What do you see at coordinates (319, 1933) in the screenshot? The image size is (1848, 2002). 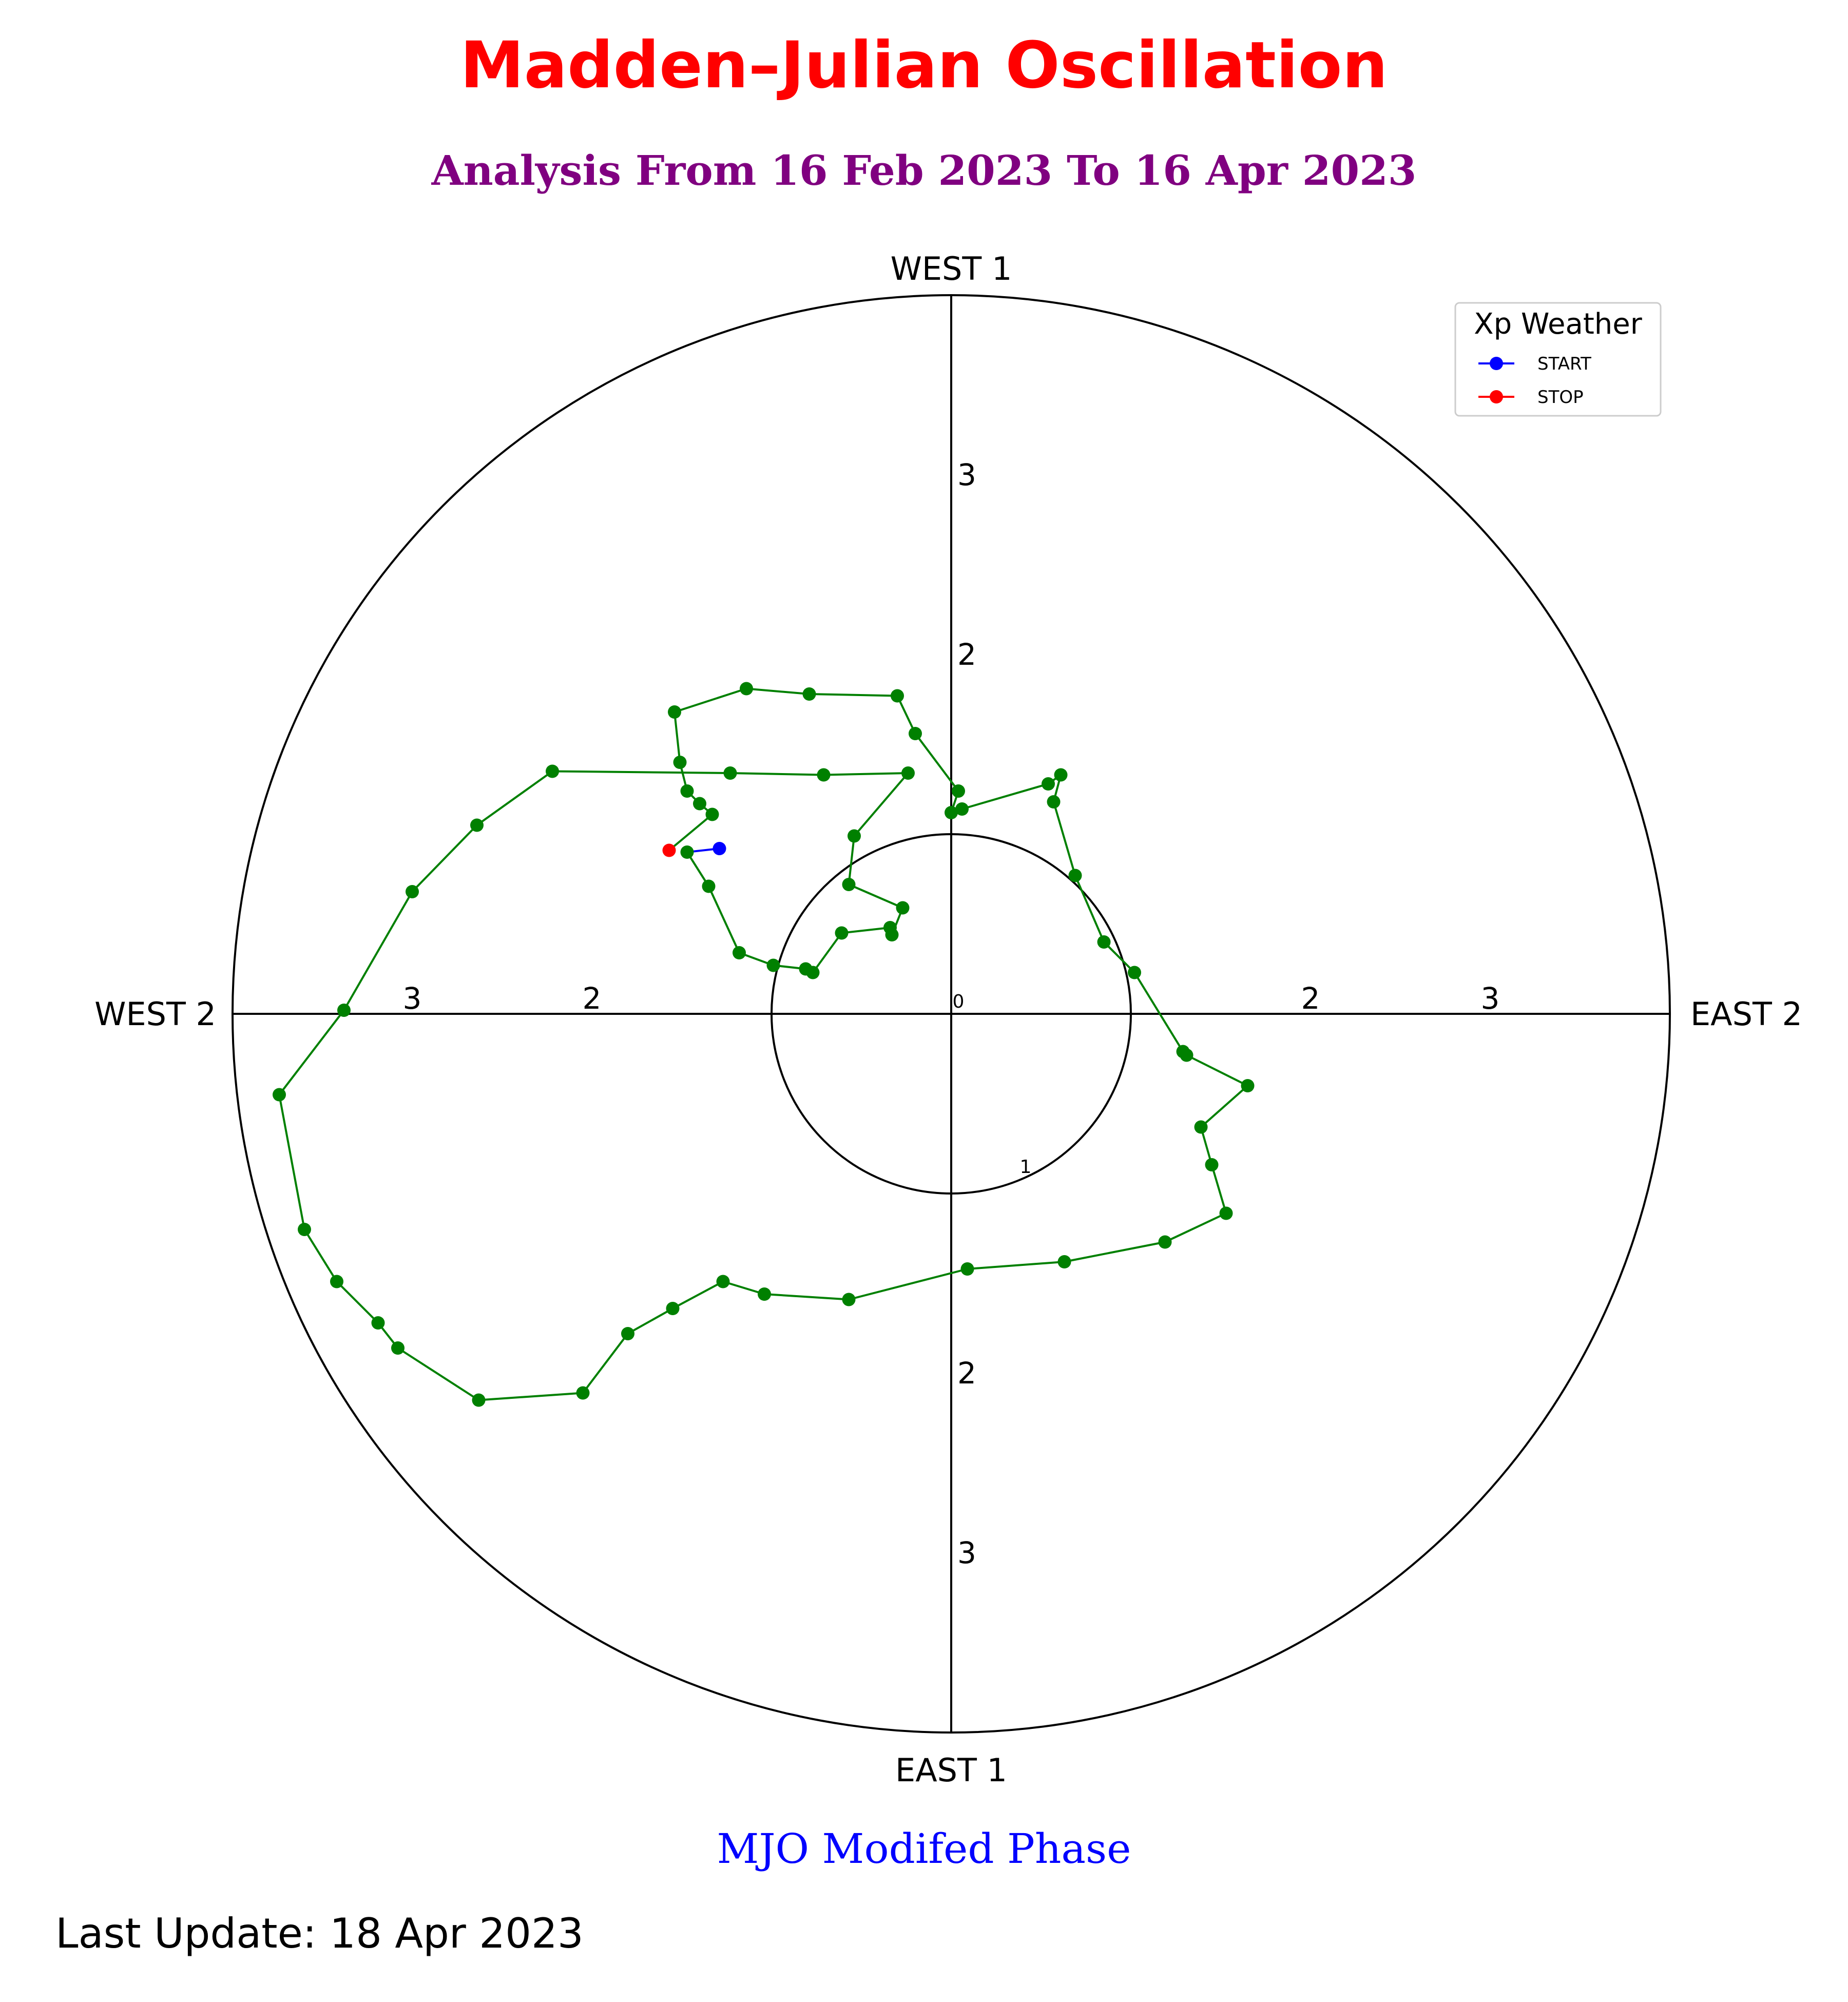 I see `last-update-text: Last Update: 18 Apr 2023` at bounding box center [319, 1933].